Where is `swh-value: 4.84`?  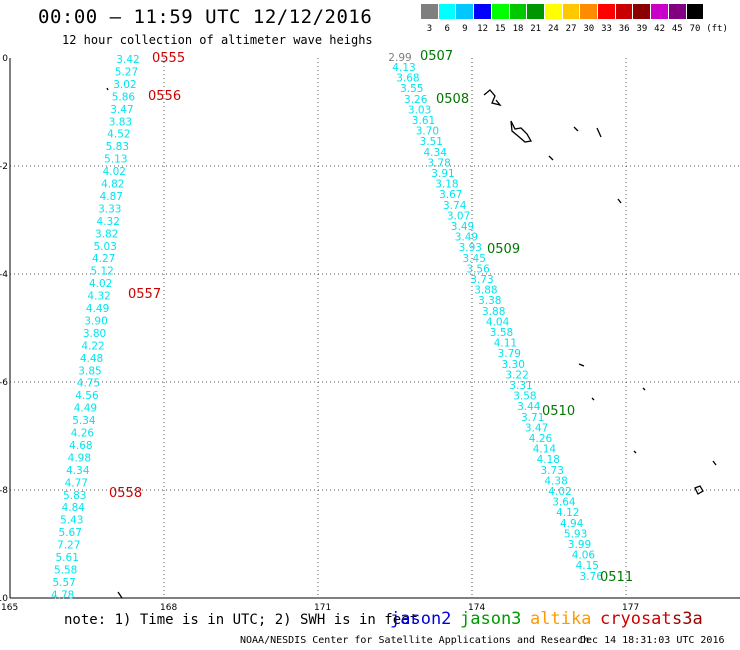 swh-value: 4.84 is located at coordinates (74, 508).